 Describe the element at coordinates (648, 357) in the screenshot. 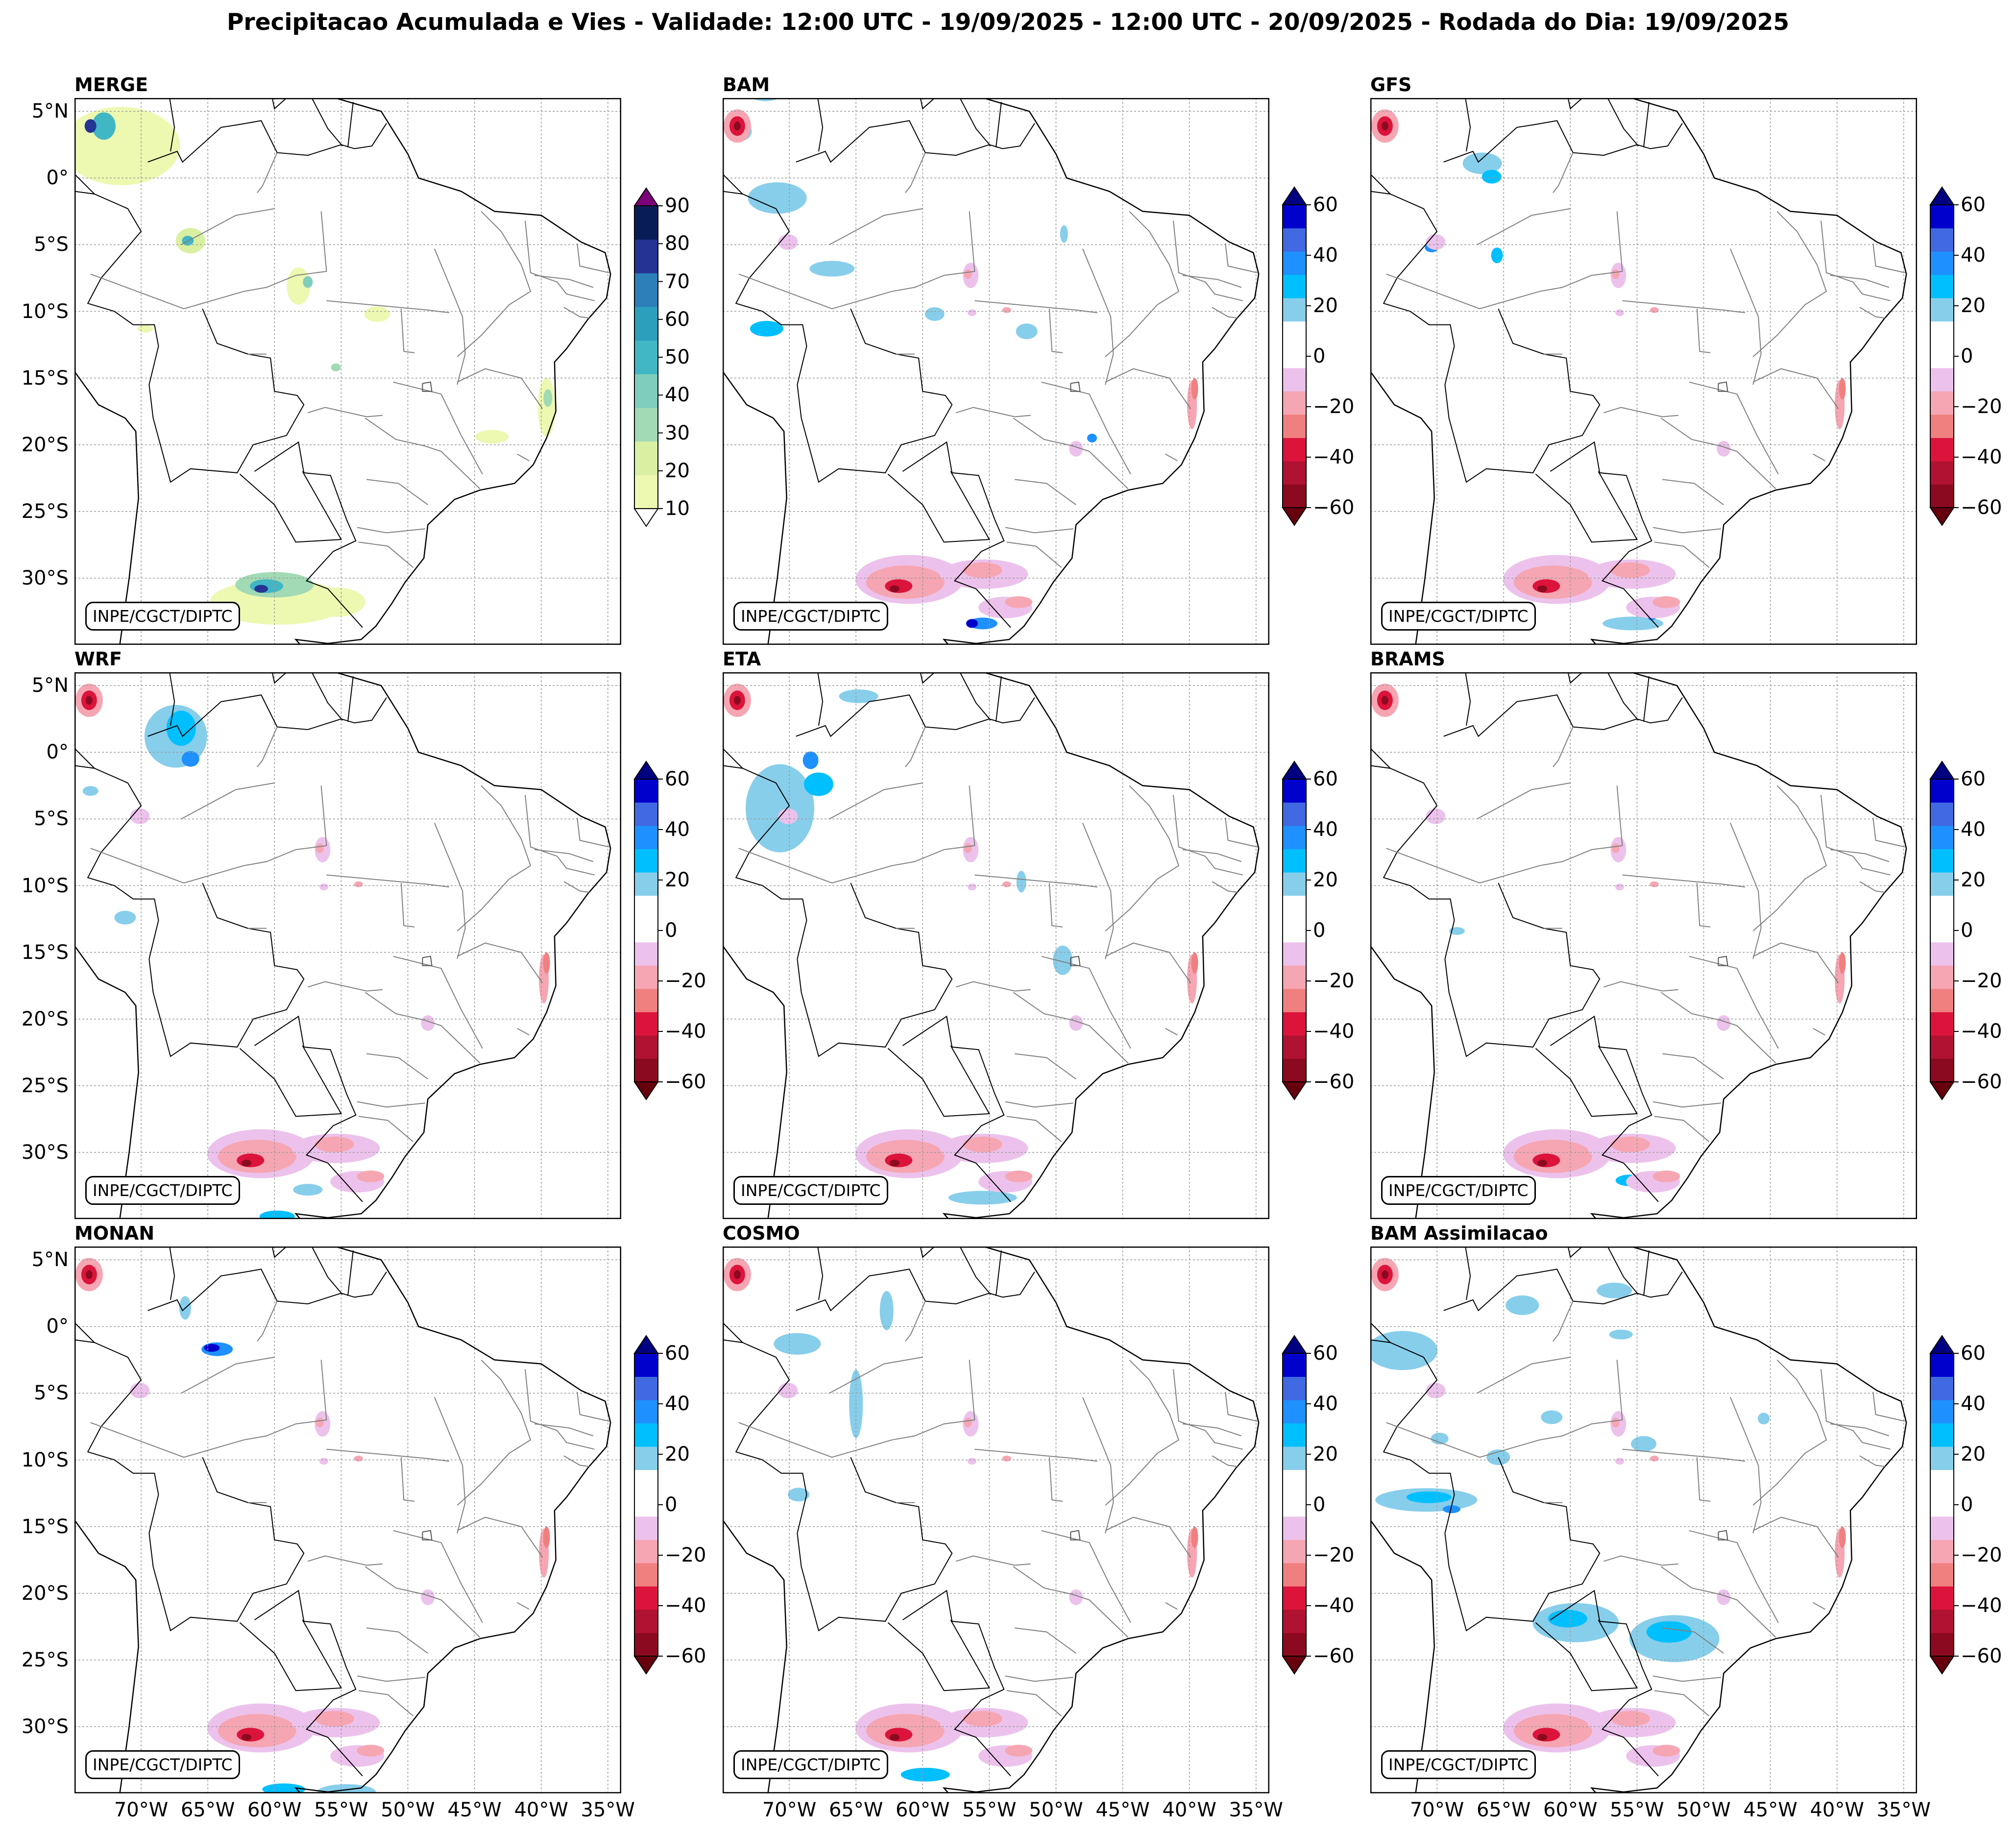

I see `precipitation-colorbar` at that location.